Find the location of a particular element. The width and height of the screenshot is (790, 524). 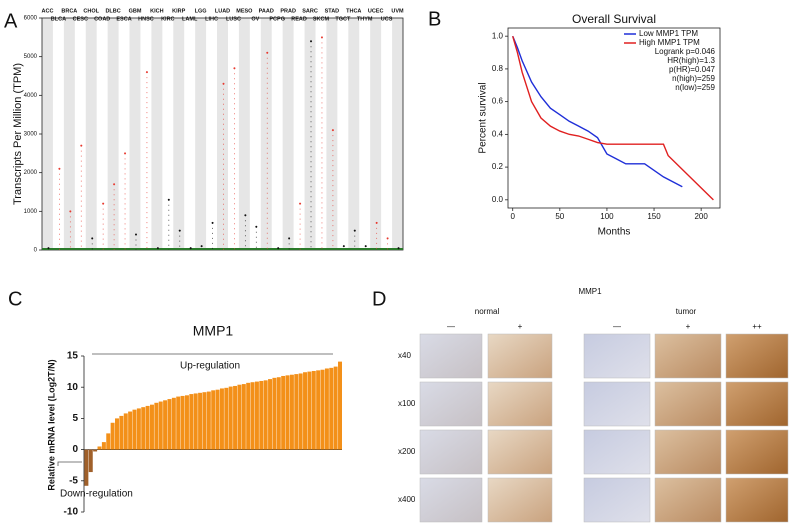

category-label: PAAD is located at coordinates (266, 11).